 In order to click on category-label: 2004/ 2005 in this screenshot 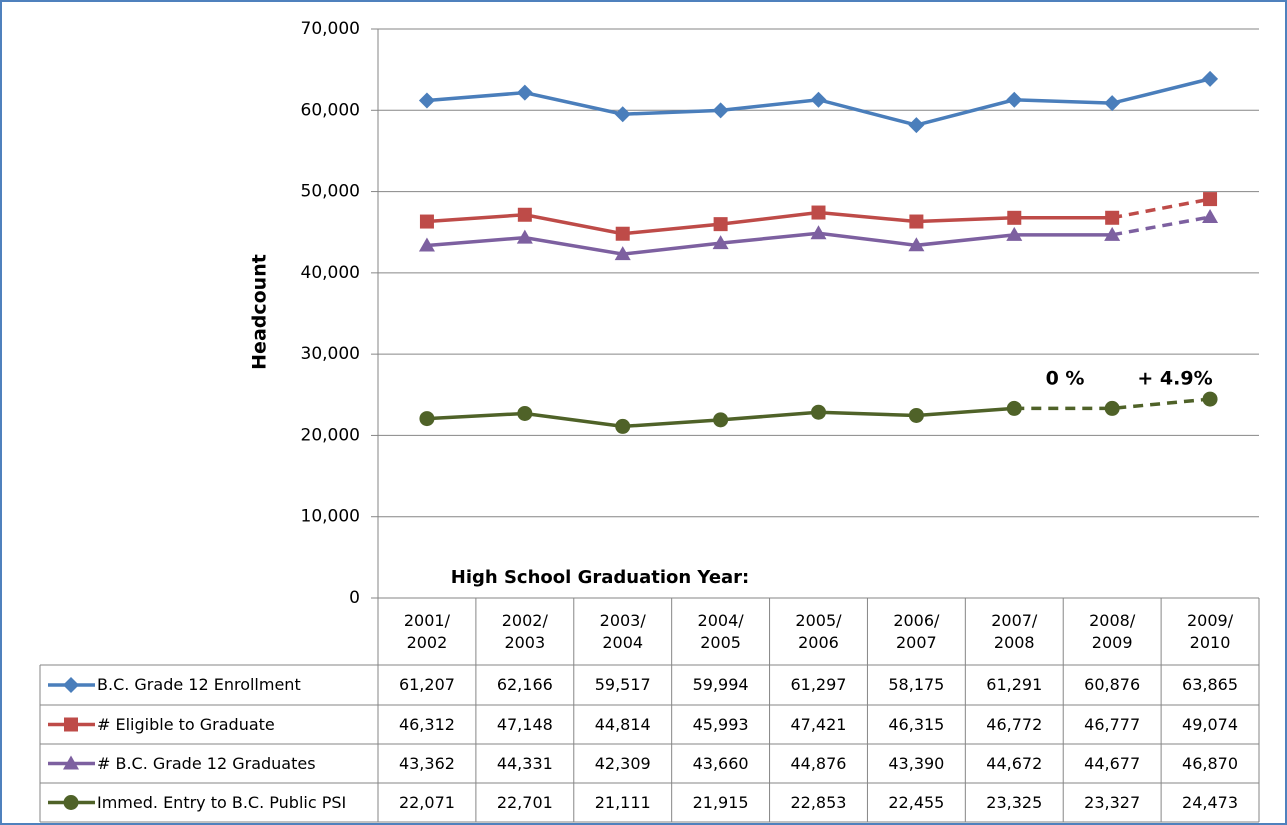, I will do `click(720, 631)`.